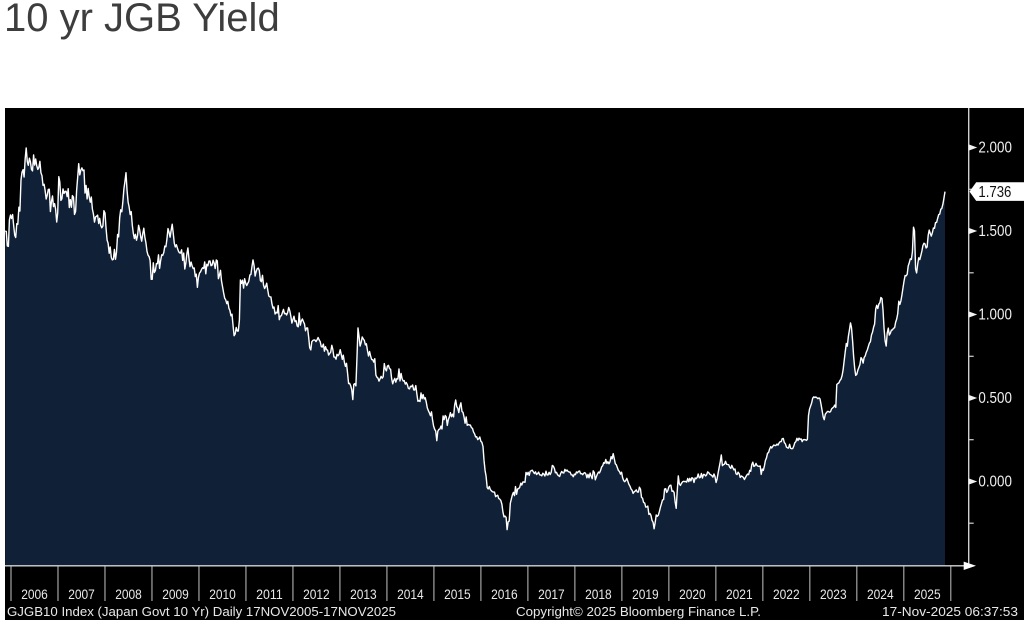 The height and width of the screenshot is (622, 1024). Describe the element at coordinates (995, 148) in the screenshot. I see `svg-text: 2.000` at that location.